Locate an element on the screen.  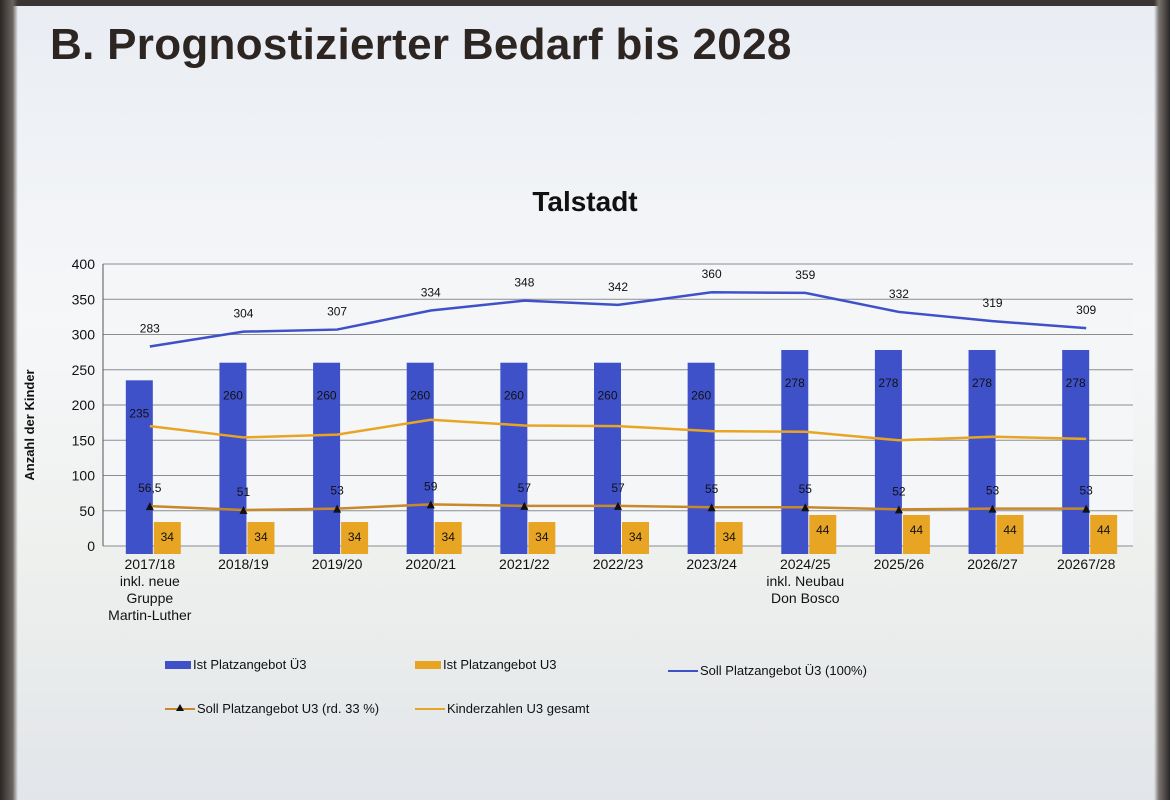
soll-u3-label: 51 is located at coordinates (244, 492).